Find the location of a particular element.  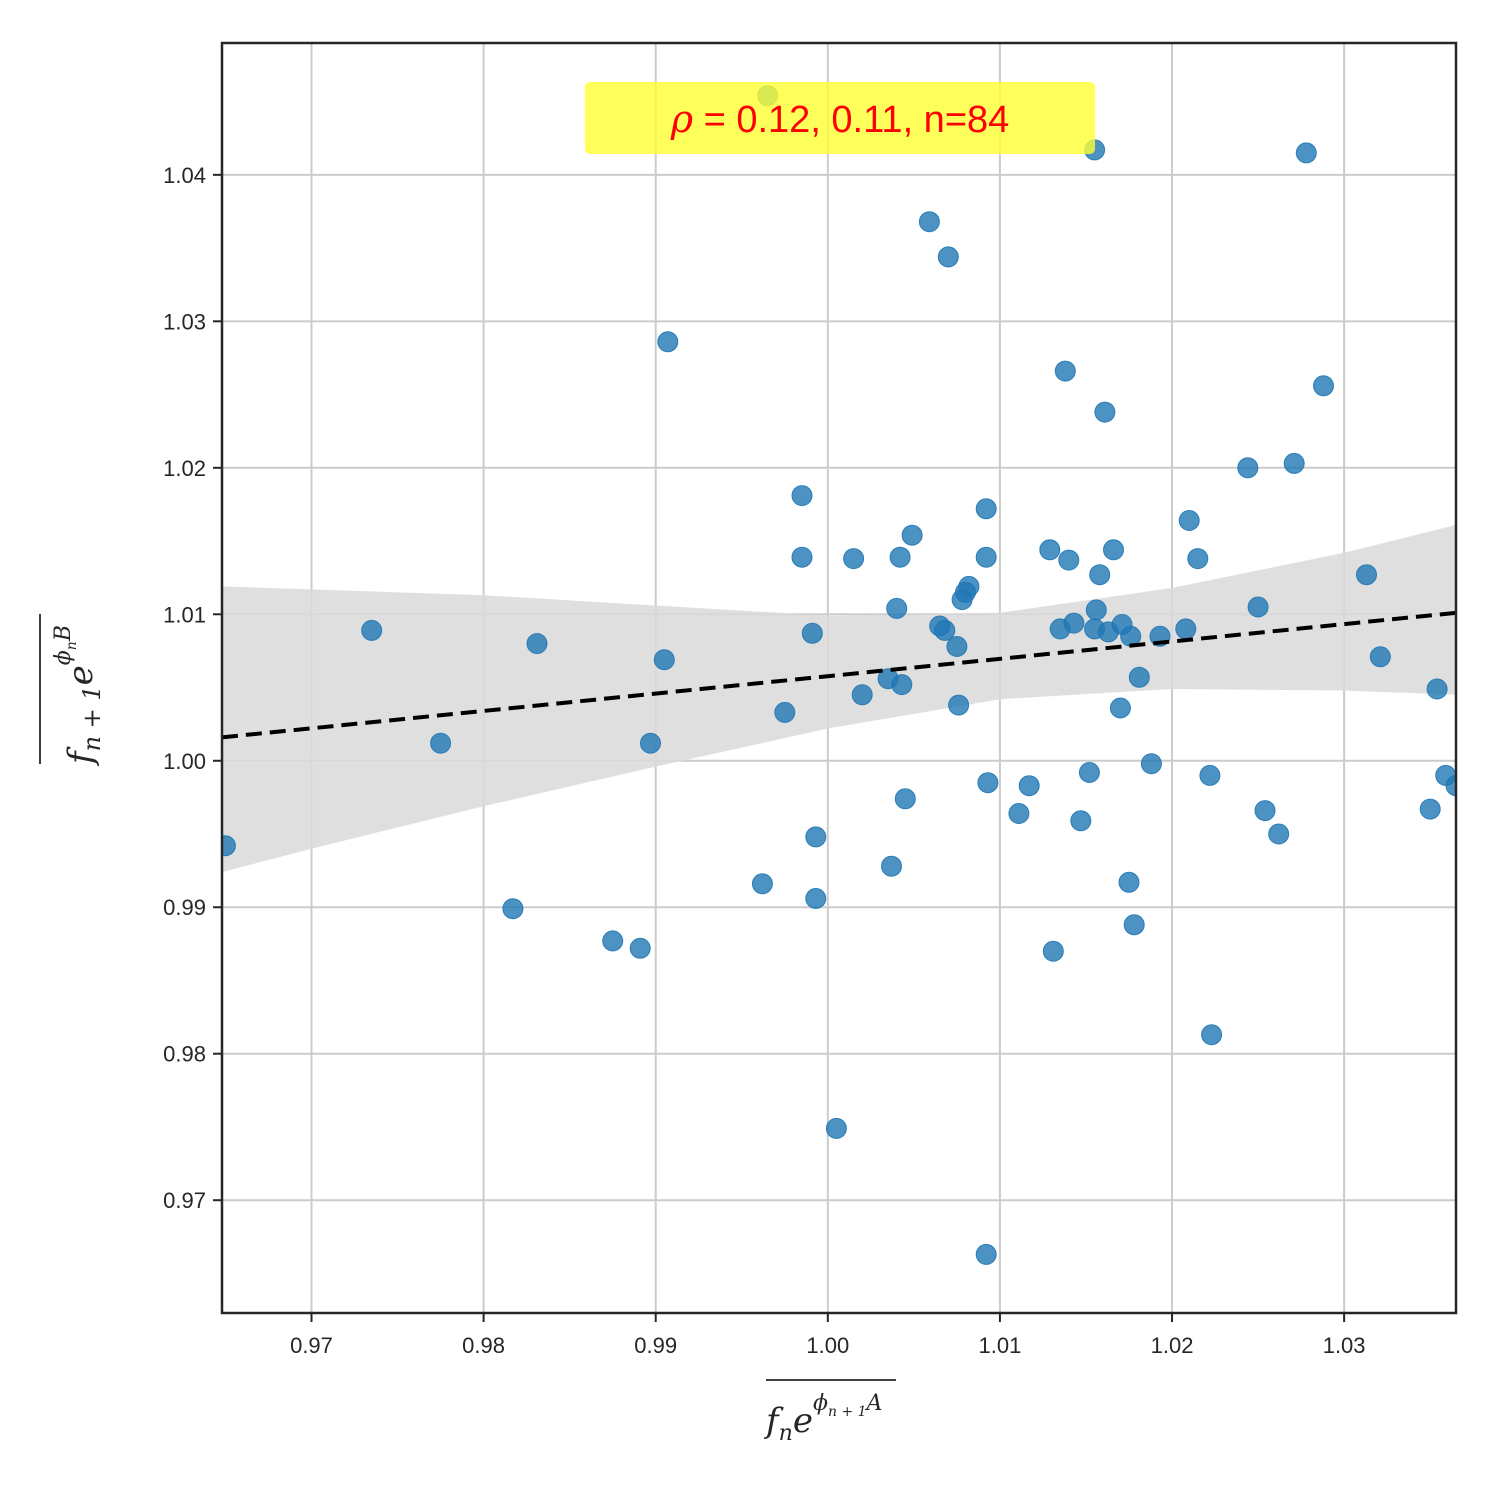

annotation-box: ρ = 0.12, 0.11, n=84 is located at coordinates (840, 118).